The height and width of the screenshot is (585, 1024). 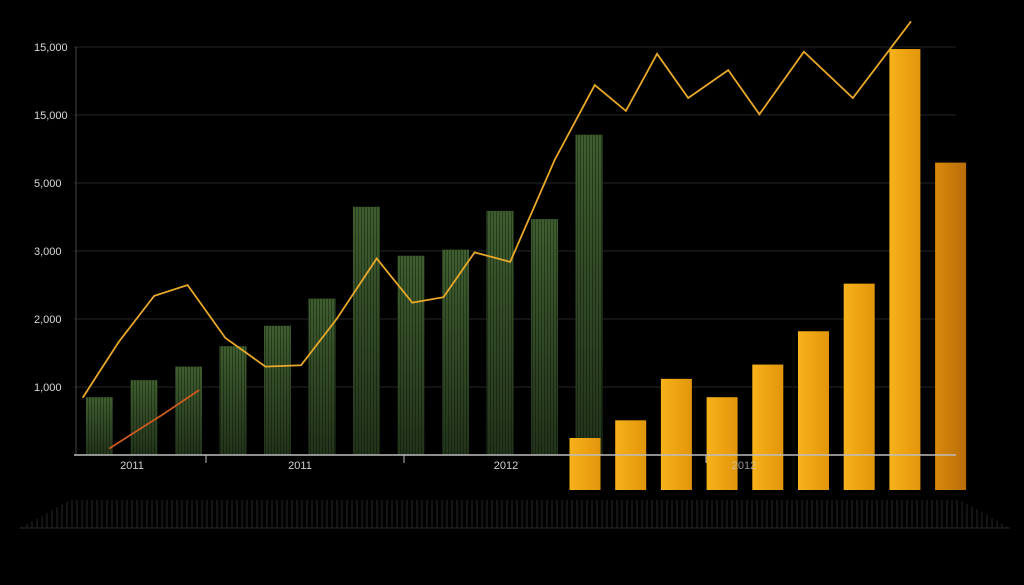 I want to click on y-tick-label: 3,000, so click(x=48, y=252).